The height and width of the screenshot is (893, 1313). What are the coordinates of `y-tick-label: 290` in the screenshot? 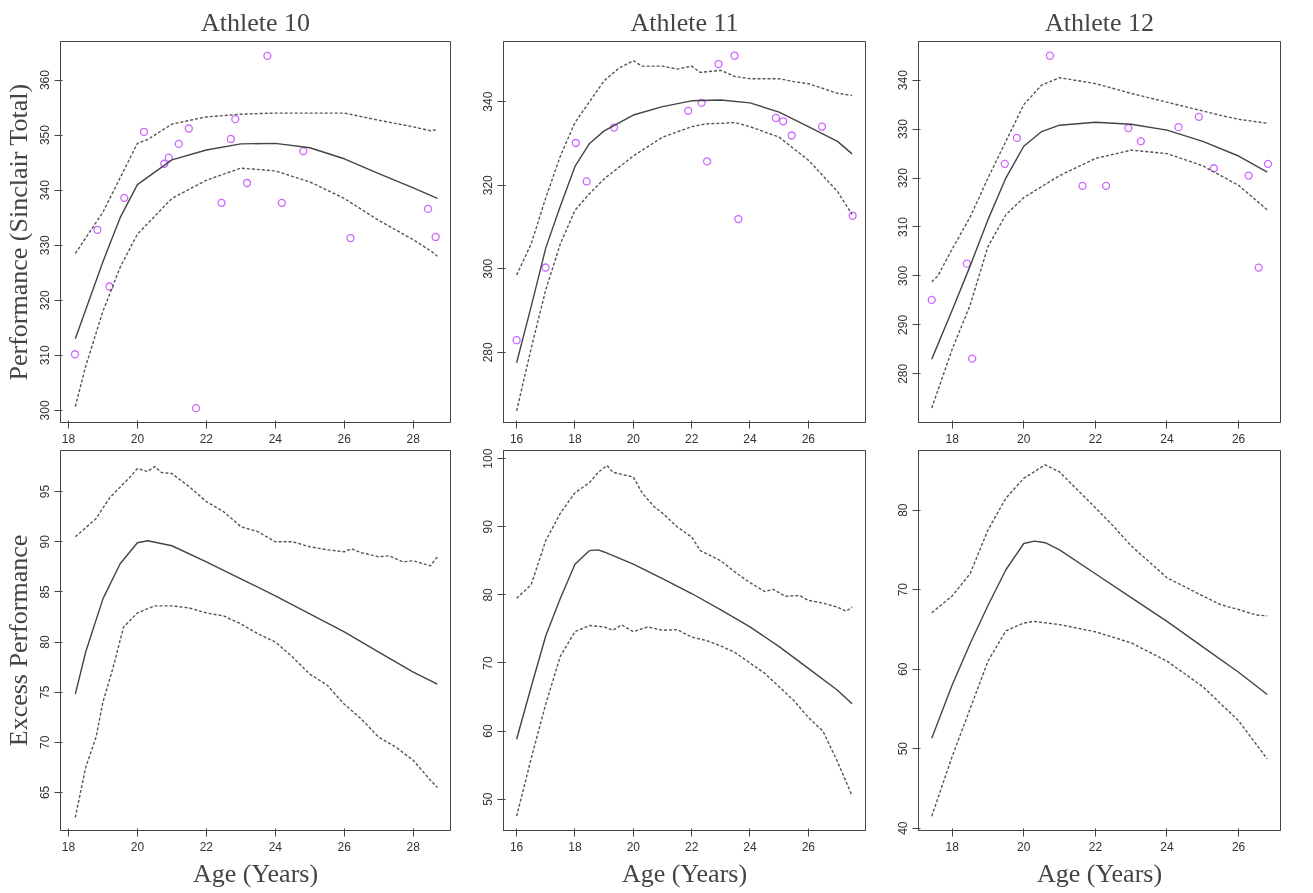 It's located at (903, 324).